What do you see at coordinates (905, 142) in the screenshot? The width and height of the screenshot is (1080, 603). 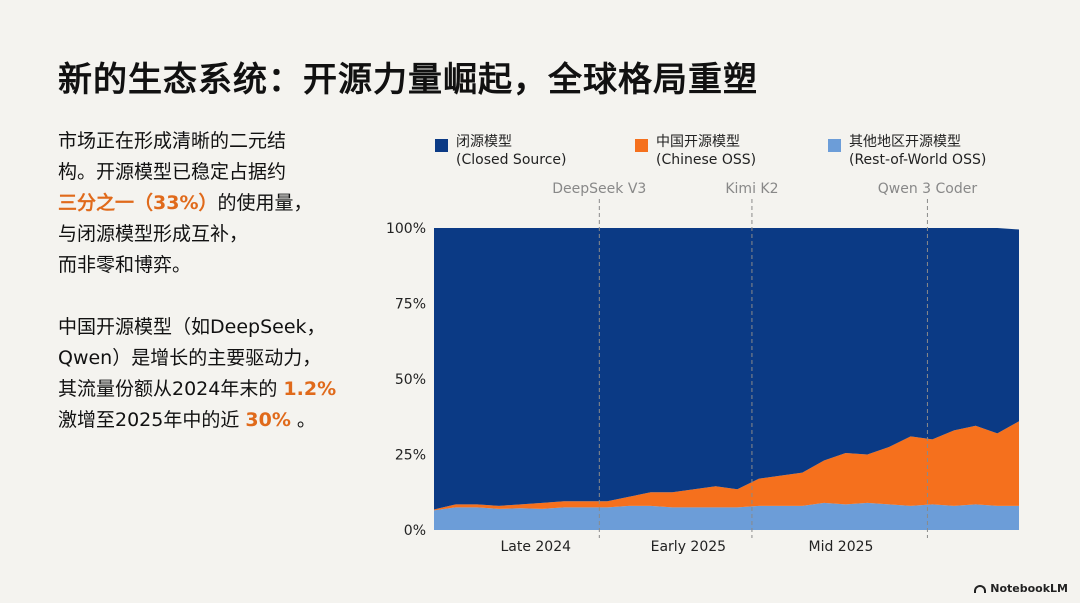 I see `legend-label: 其他地区开源模型` at bounding box center [905, 142].